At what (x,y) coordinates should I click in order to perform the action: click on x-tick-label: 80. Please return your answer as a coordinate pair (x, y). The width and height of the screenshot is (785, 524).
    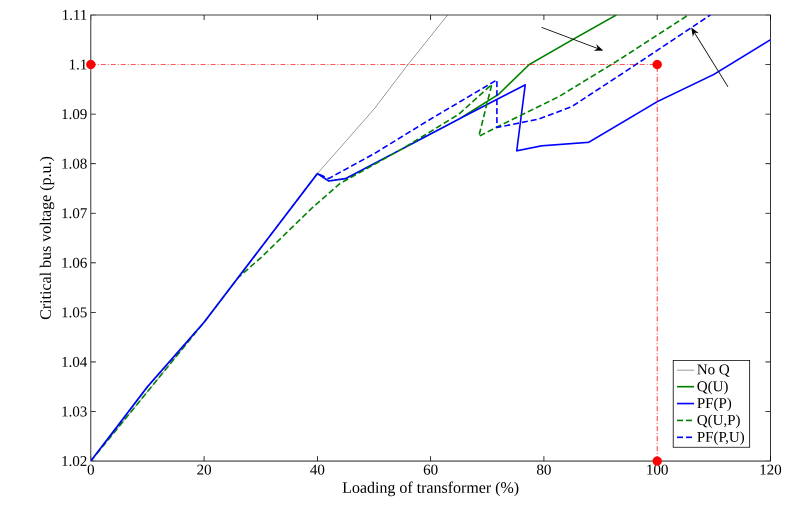
    Looking at the image, I should click on (543, 469).